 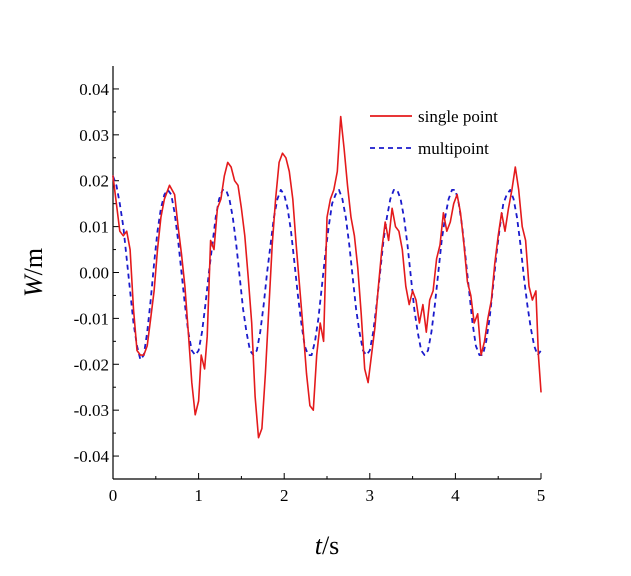 What do you see at coordinates (453, 148) in the screenshot?
I see `legend-label: multipoint` at bounding box center [453, 148].